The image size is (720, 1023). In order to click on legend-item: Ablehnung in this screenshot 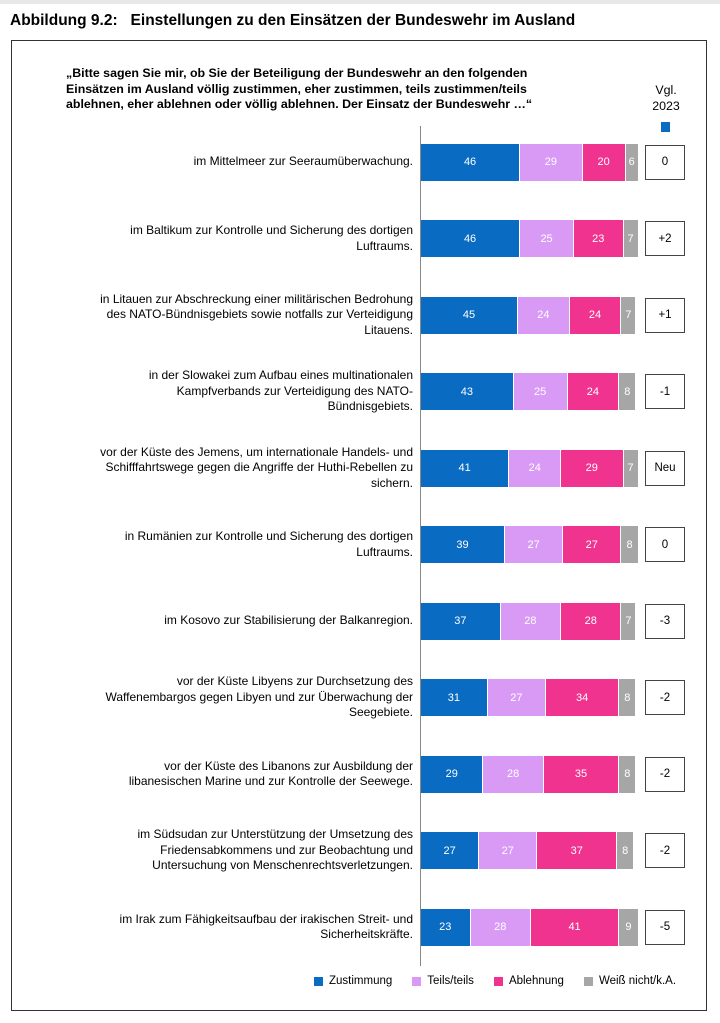, I will do `click(528, 981)`.